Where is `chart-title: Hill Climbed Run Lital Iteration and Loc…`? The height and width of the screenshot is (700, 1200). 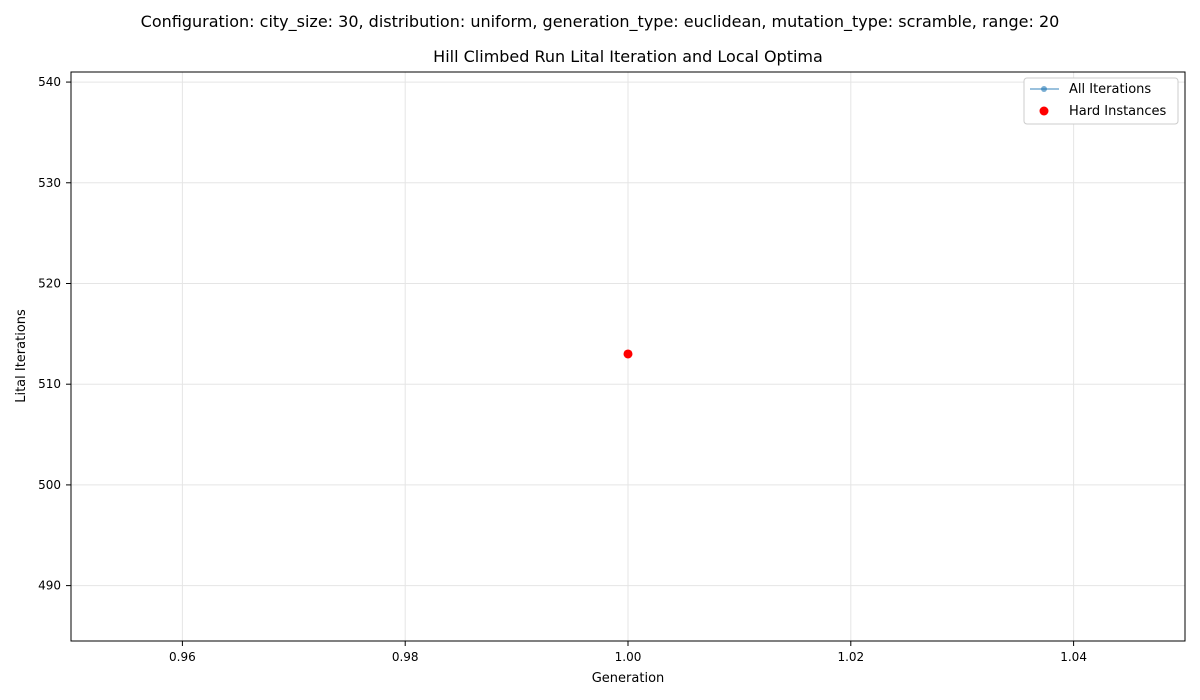
chart-title: Hill Climbed Run Lital Iteration and Loc… is located at coordinates (628, 56).